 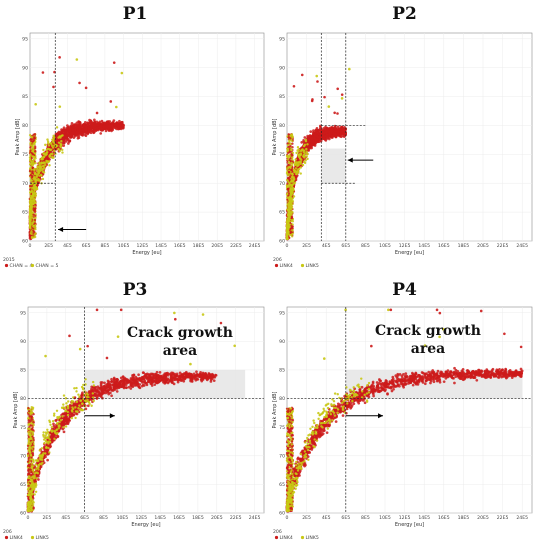 What do you see at coordinates (405, 246) in the screenshot?
I see `x-tick-label: 12E5` at bounding box center [405, 246].